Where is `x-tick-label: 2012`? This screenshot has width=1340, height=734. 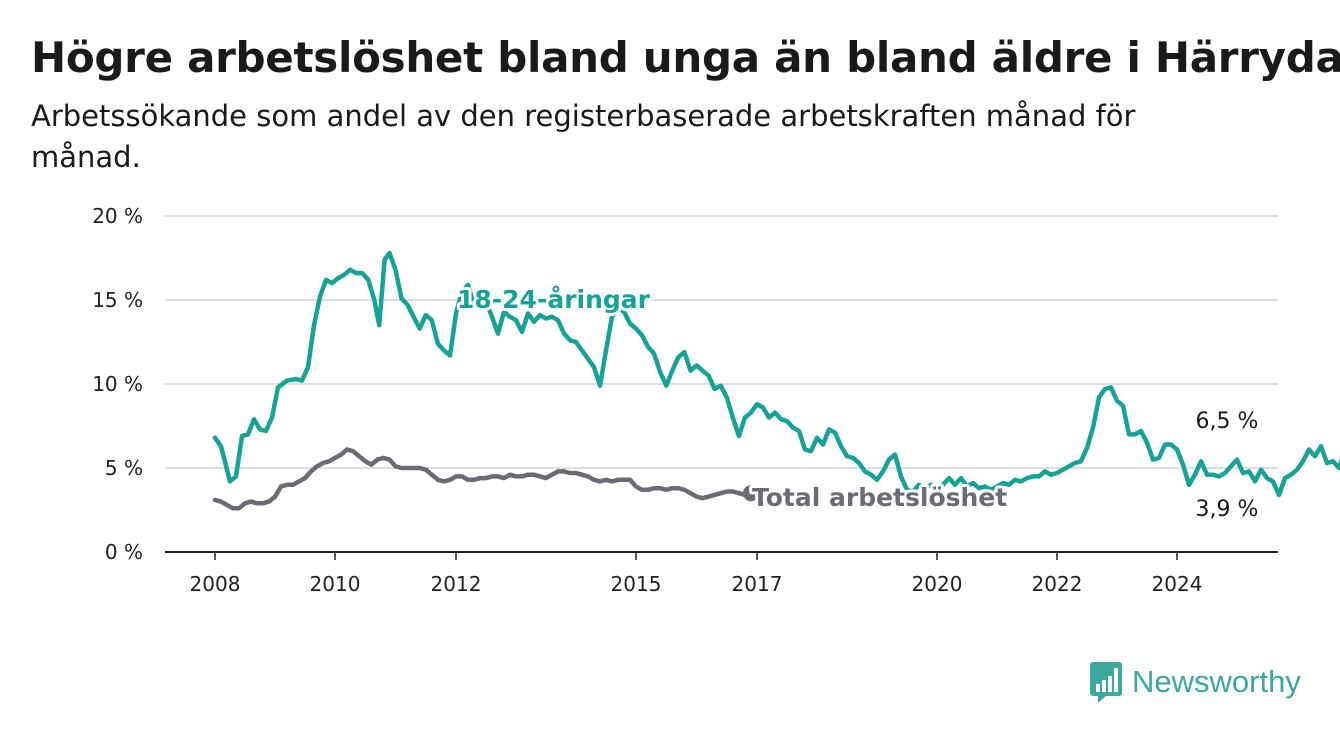
x-tick-label: 2012 is located at coordinates (456, 584).